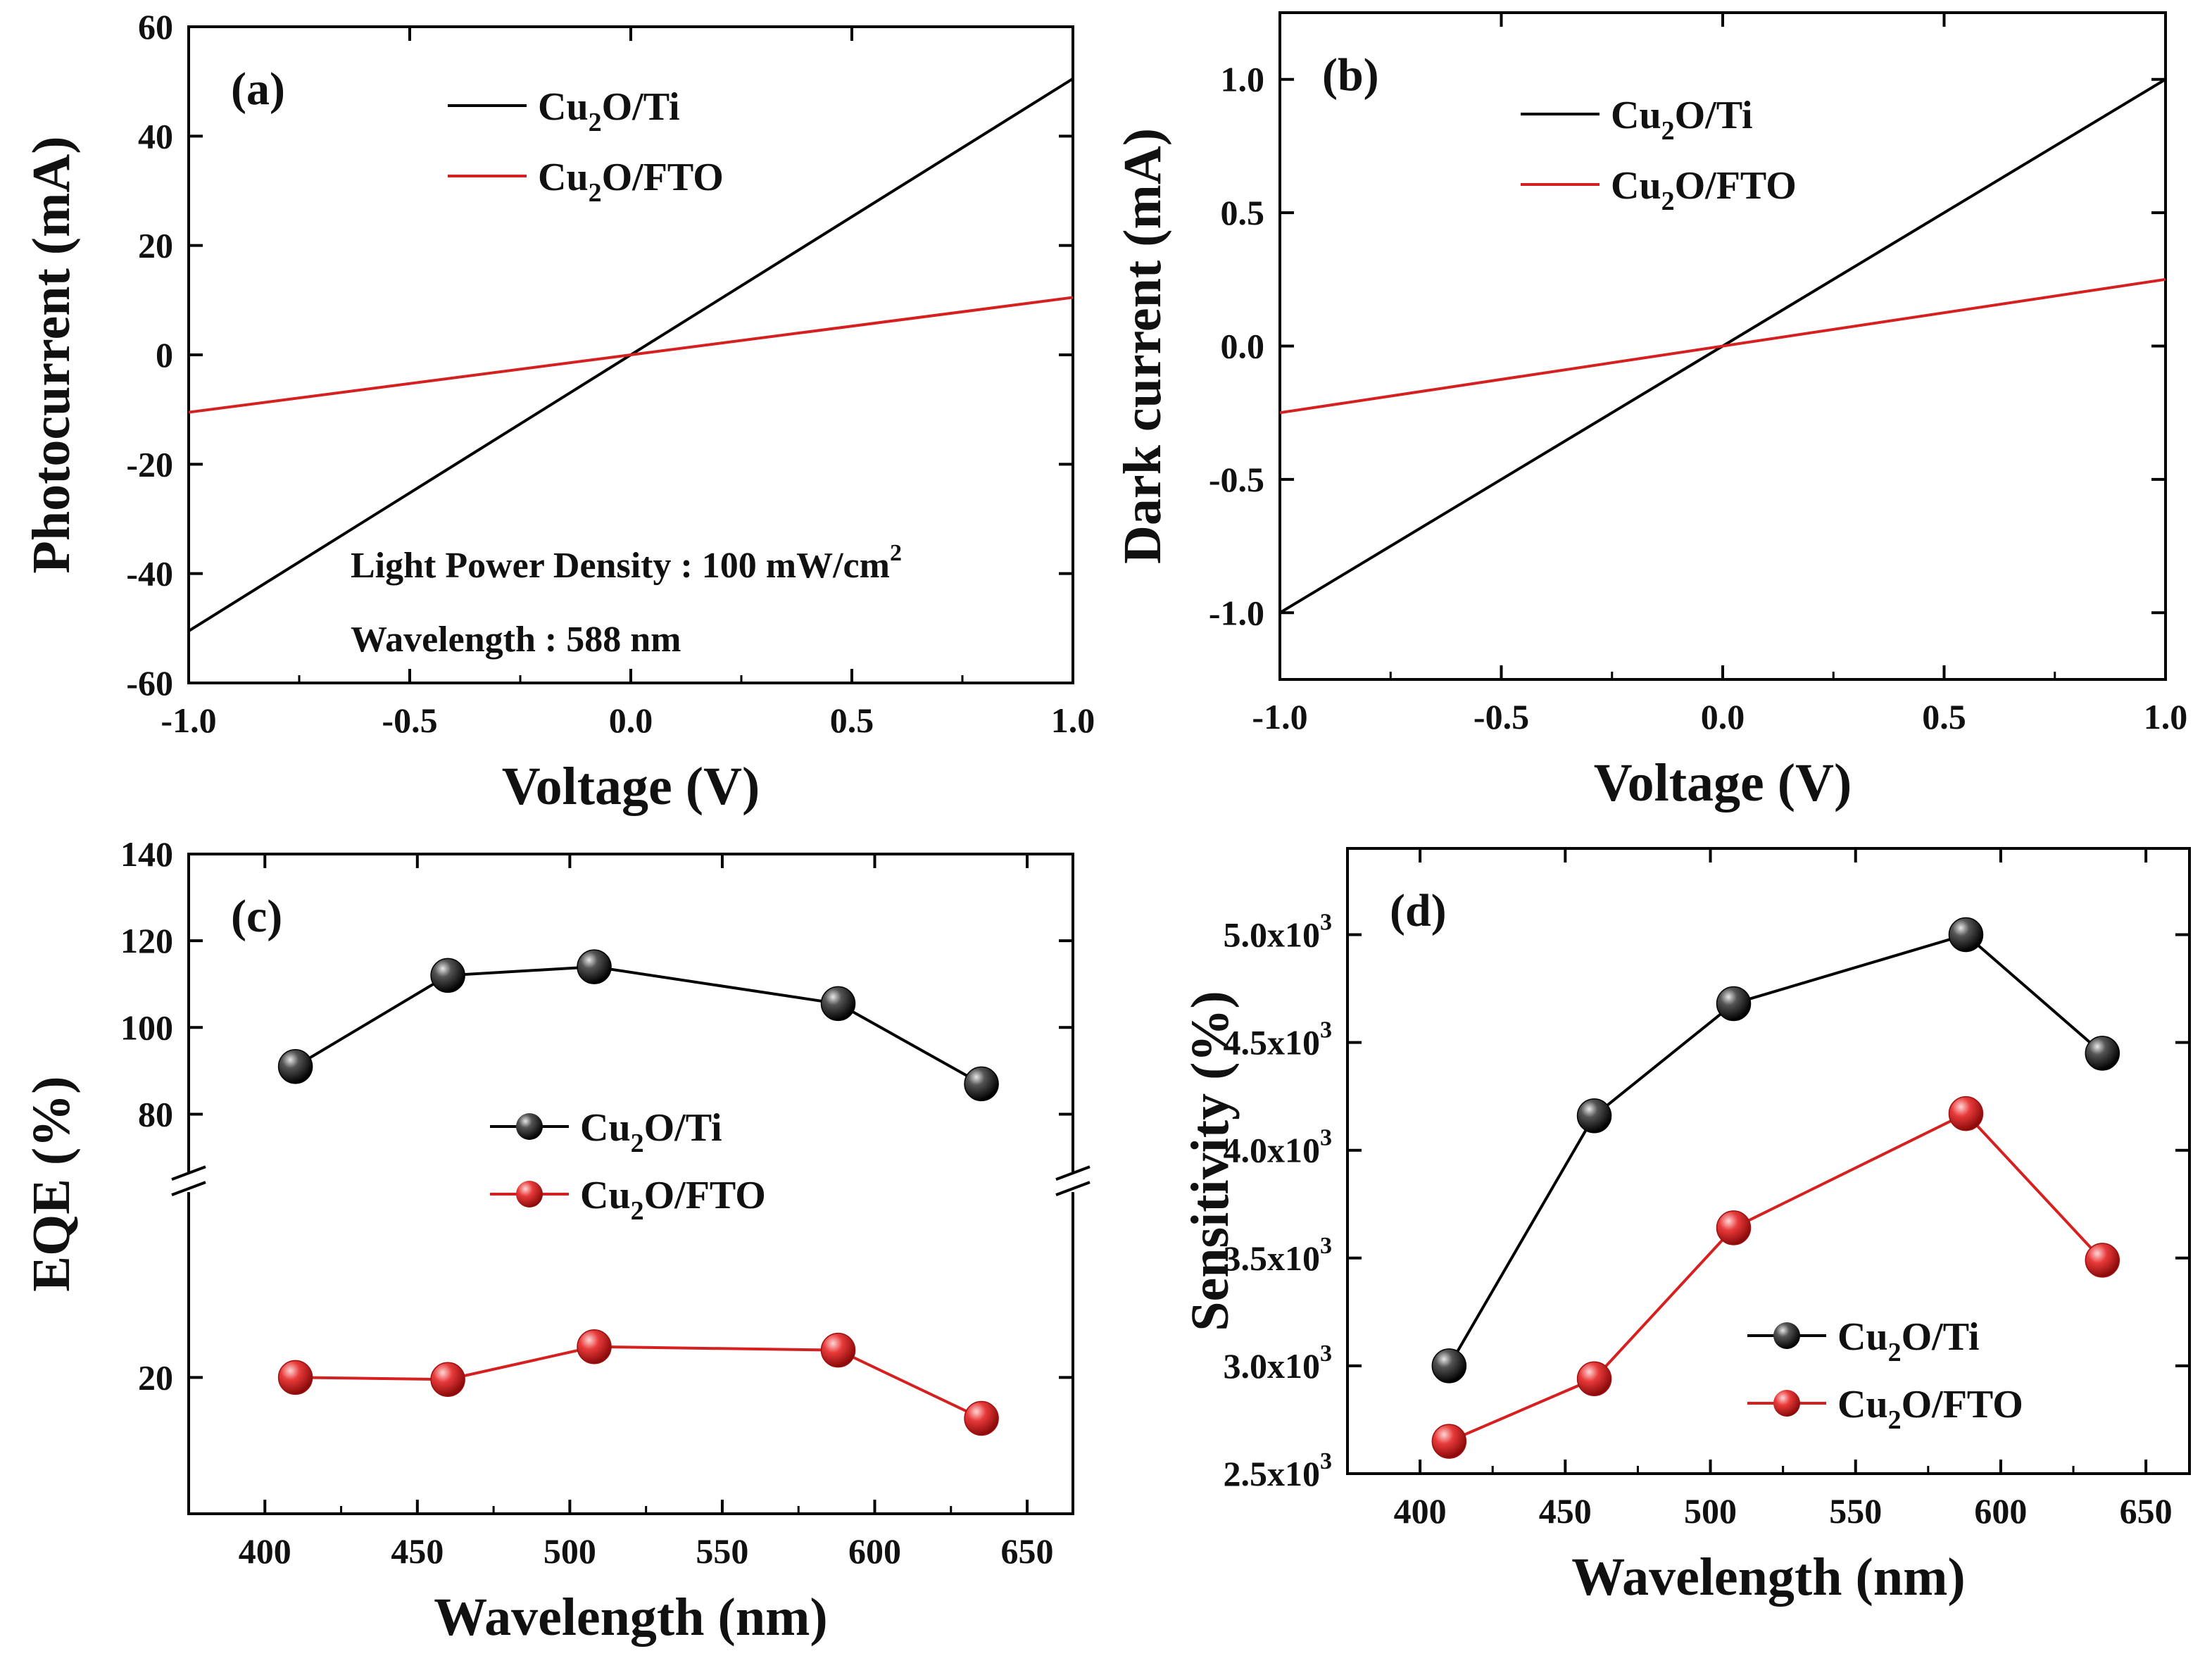  Describe the element at coordinates (620, 566) in the screenshot. I see `annotation-text: Light Power Density : 100 mW/cm` at that location.